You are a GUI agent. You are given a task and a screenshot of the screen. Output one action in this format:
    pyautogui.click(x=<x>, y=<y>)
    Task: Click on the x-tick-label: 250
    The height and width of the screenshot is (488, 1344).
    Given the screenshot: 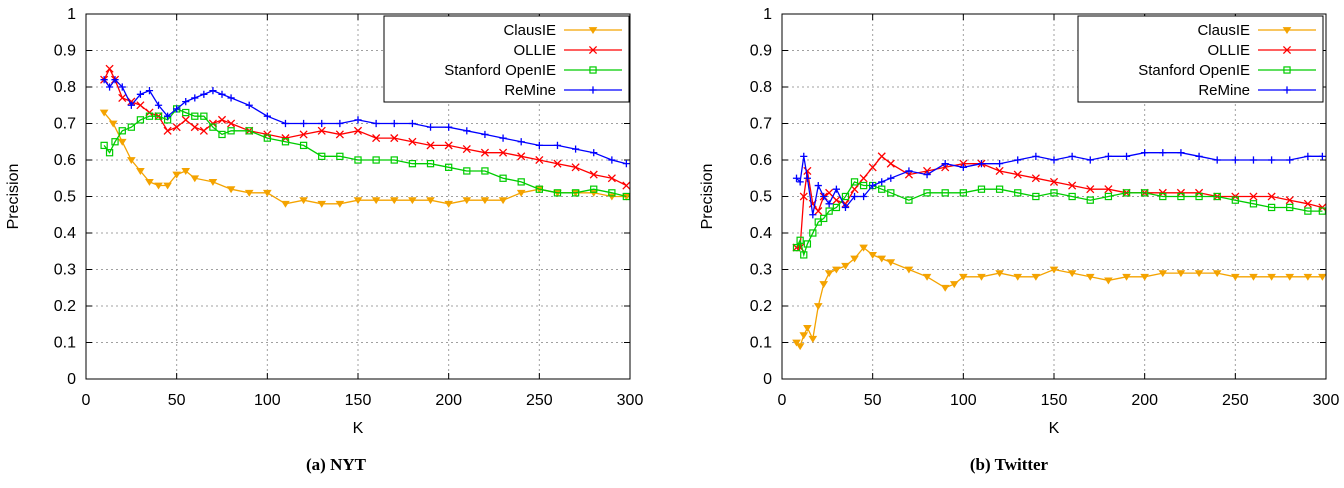 What is the action you would take?
    pyautogui.click(x=1235, y=400)
    